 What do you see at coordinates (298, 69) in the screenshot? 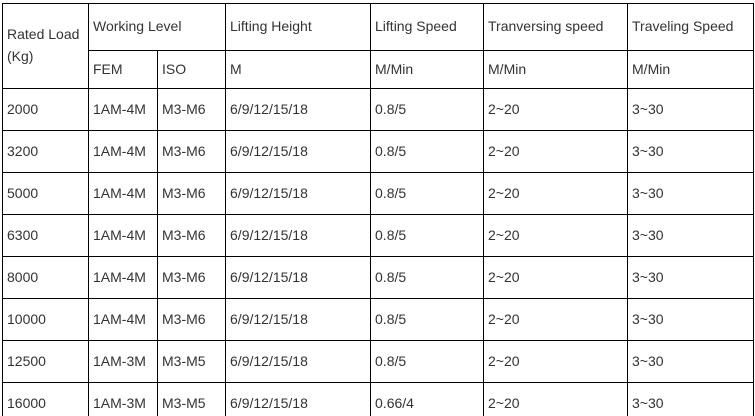
I see `header-lifting-height-unit: M` at bounding box center [298, 69].